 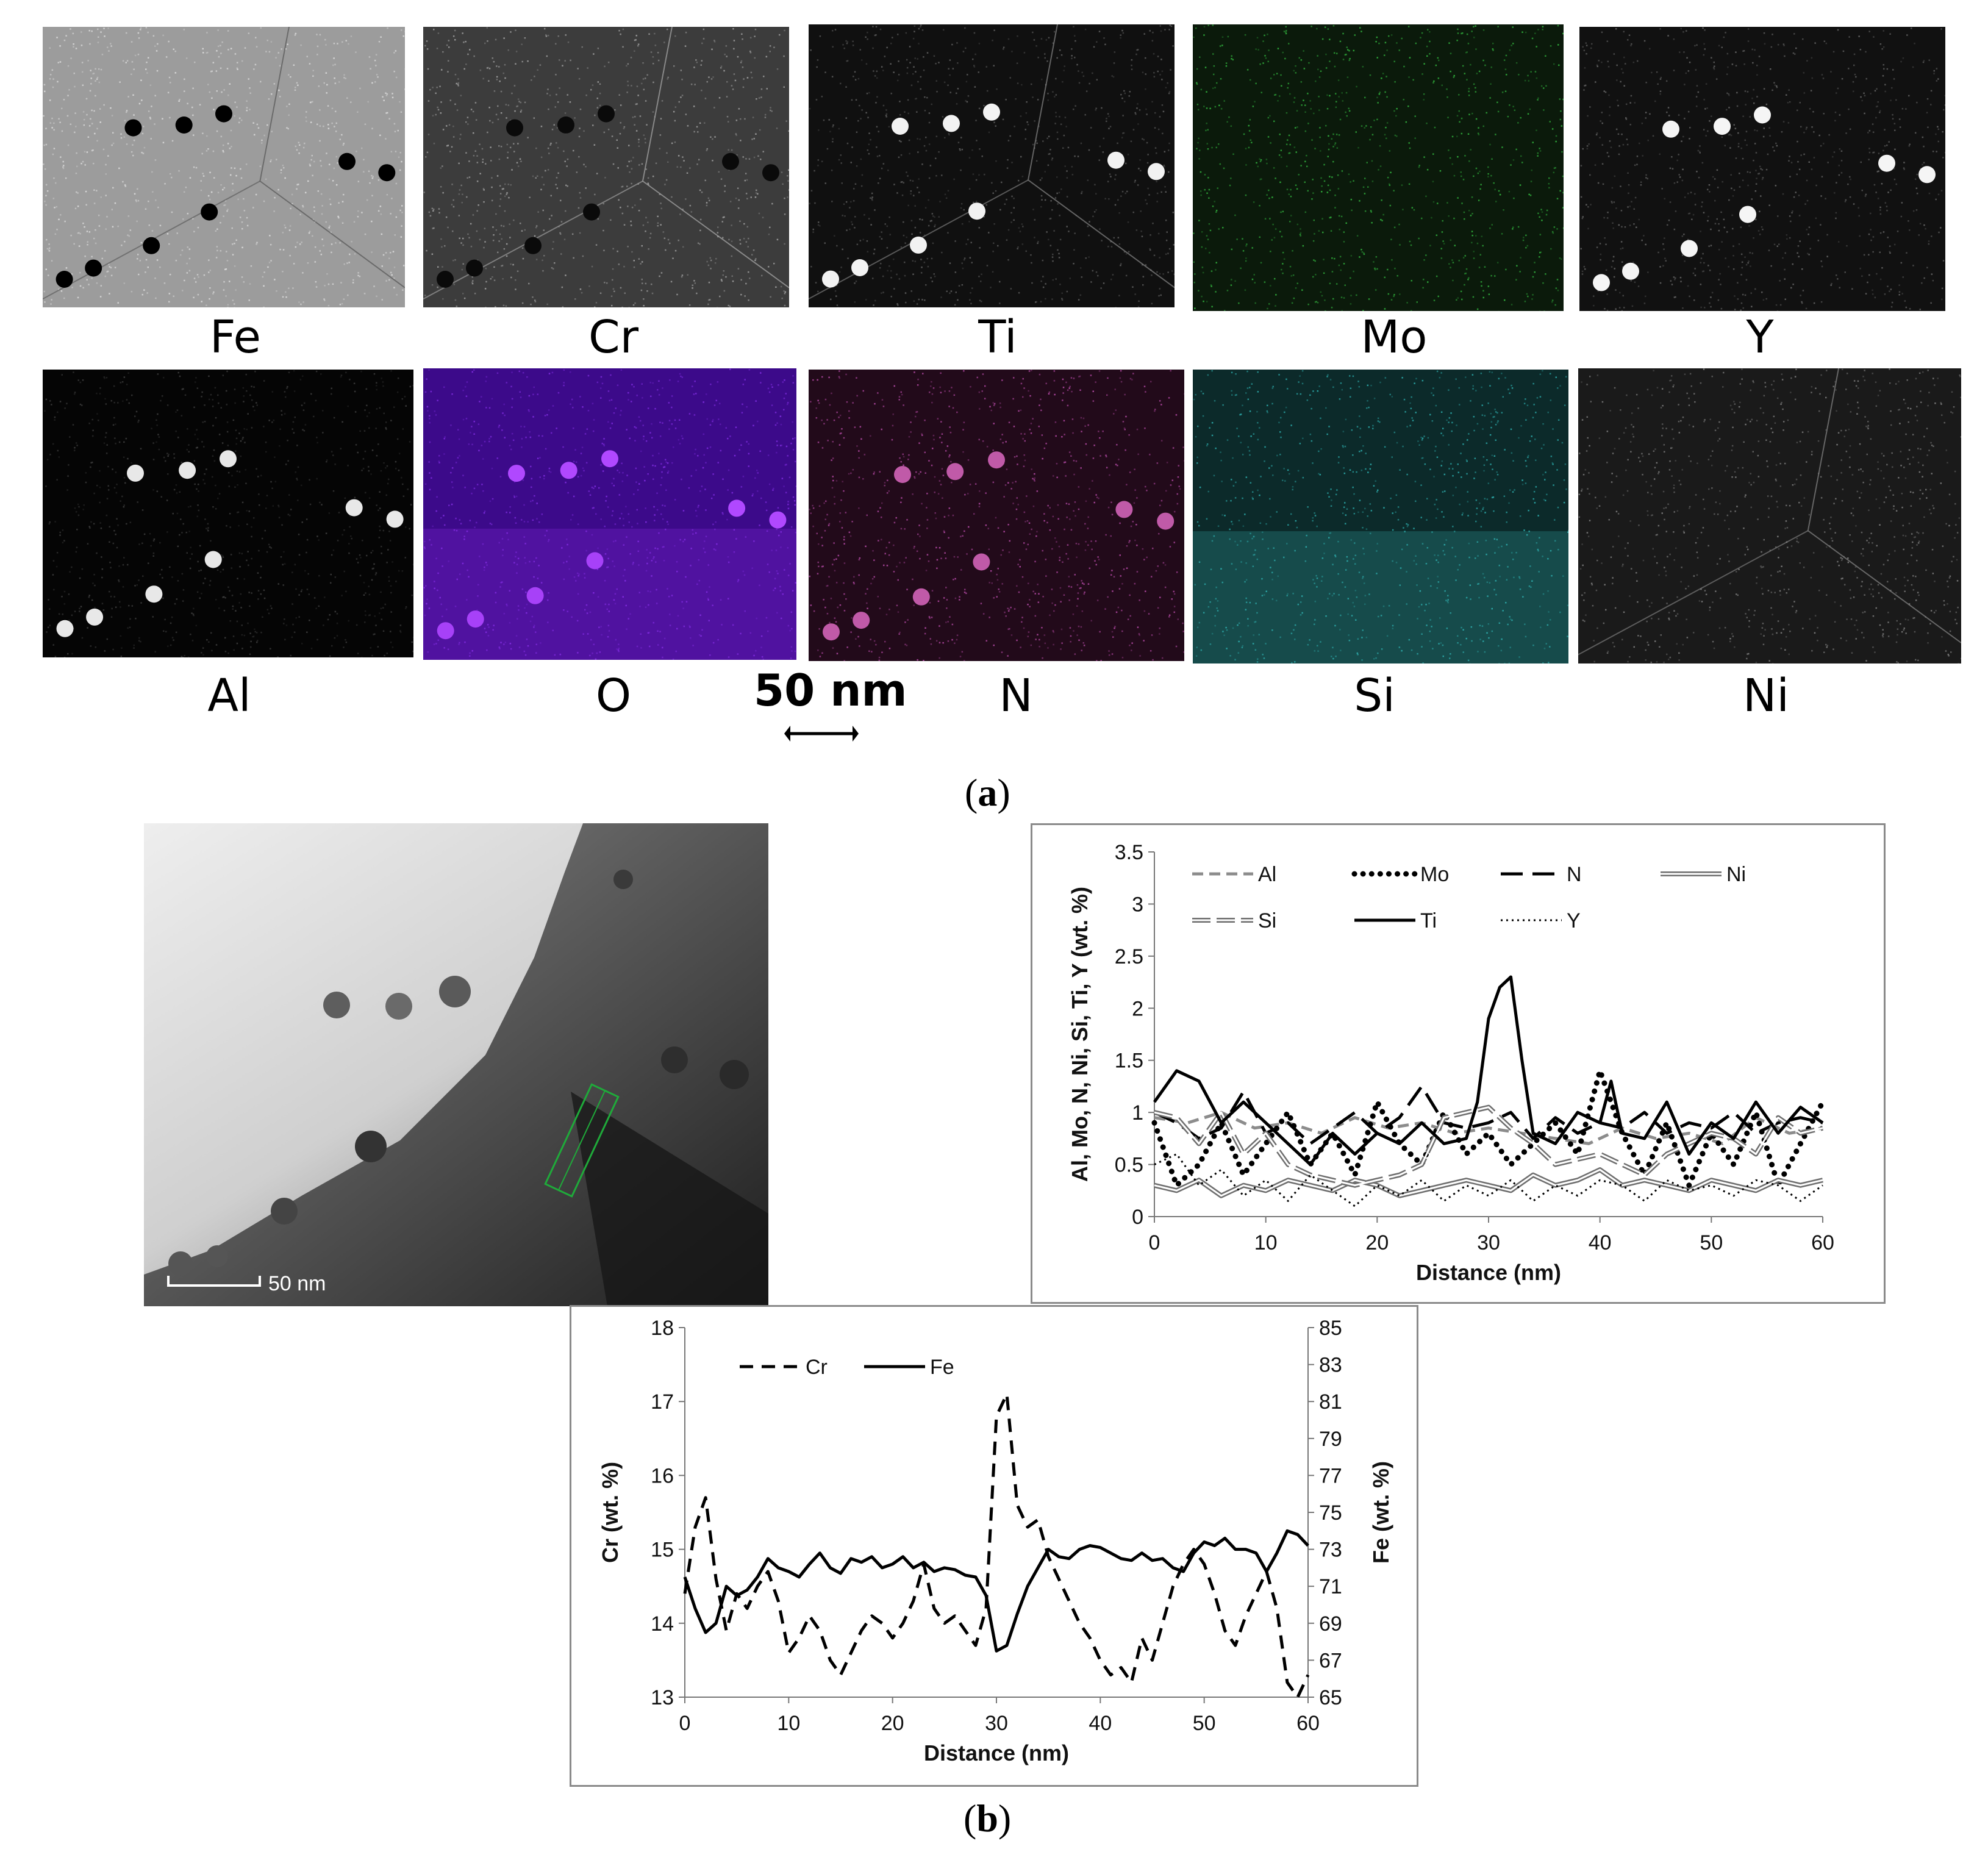 I want to click on y-right-tick-label: 73, so click(x=1331, y=1550).